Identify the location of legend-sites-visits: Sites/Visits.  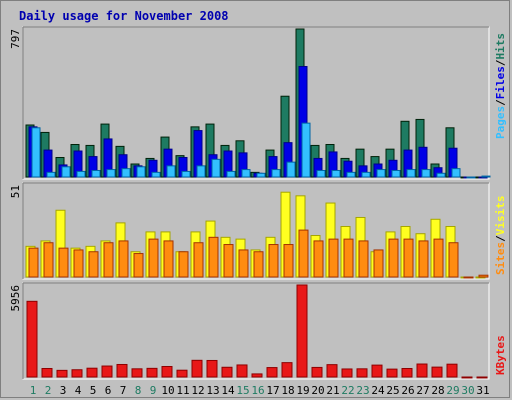
(500, 236).